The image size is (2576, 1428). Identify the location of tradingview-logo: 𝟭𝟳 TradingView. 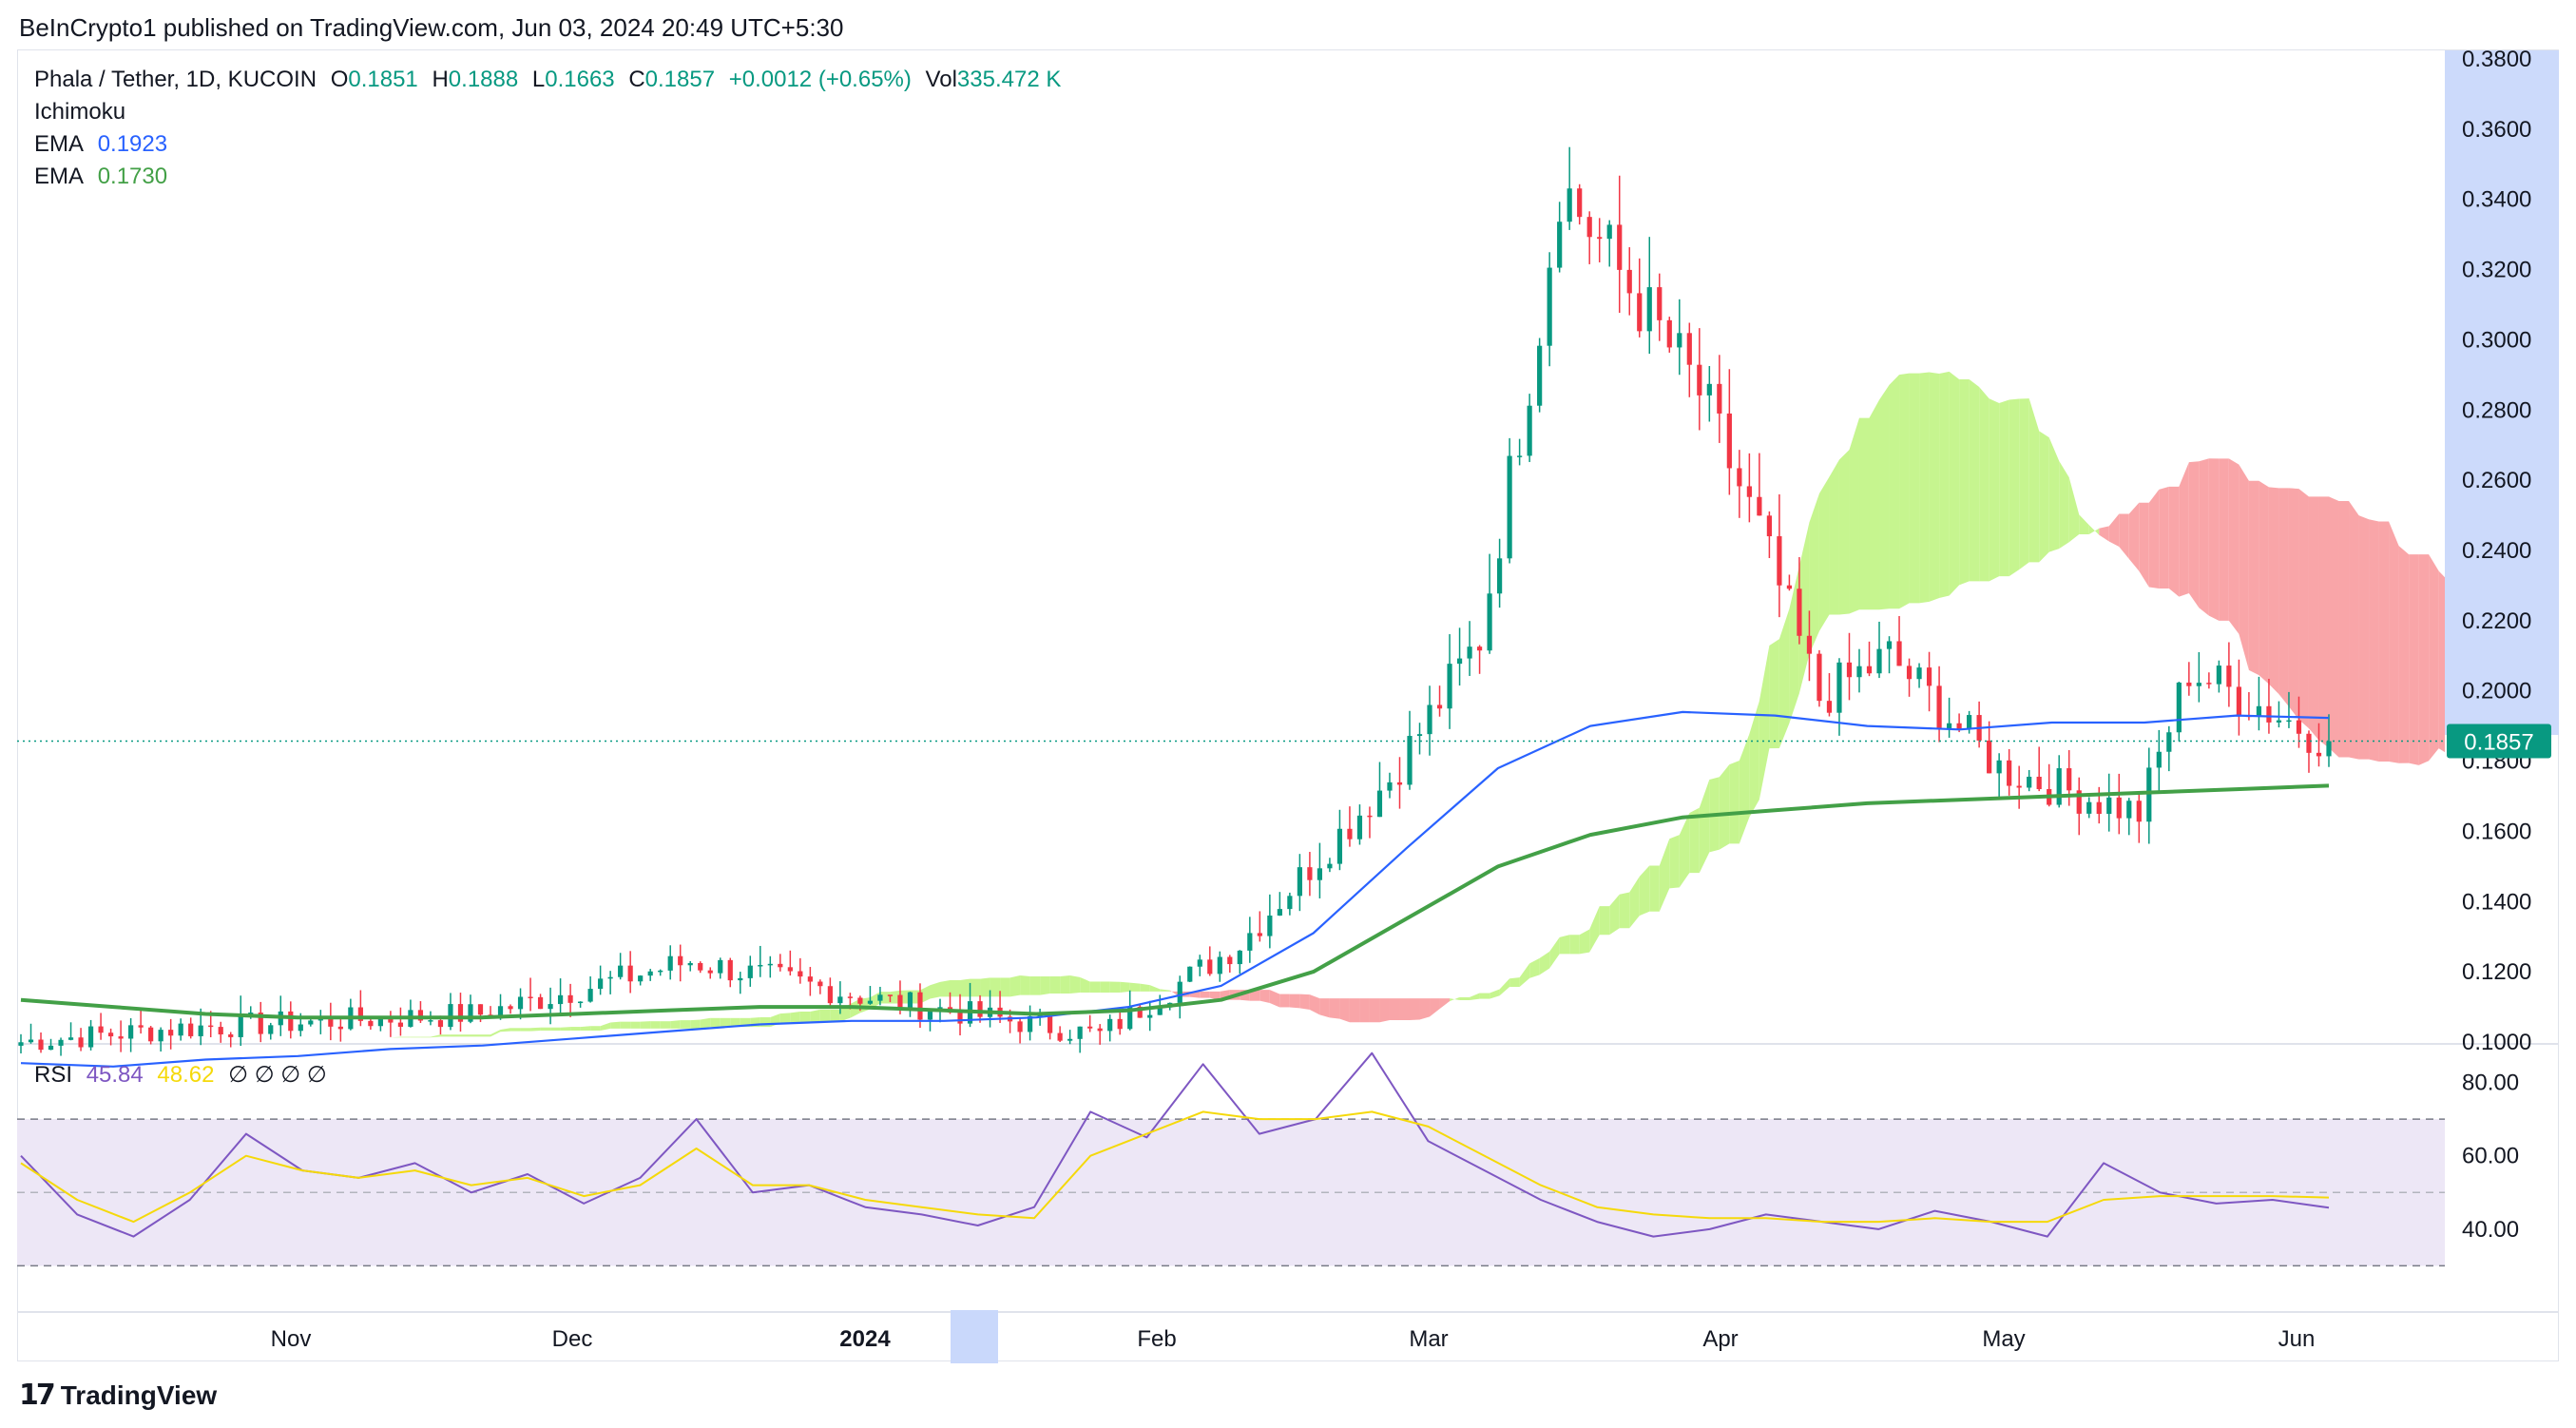
(118, 1395).